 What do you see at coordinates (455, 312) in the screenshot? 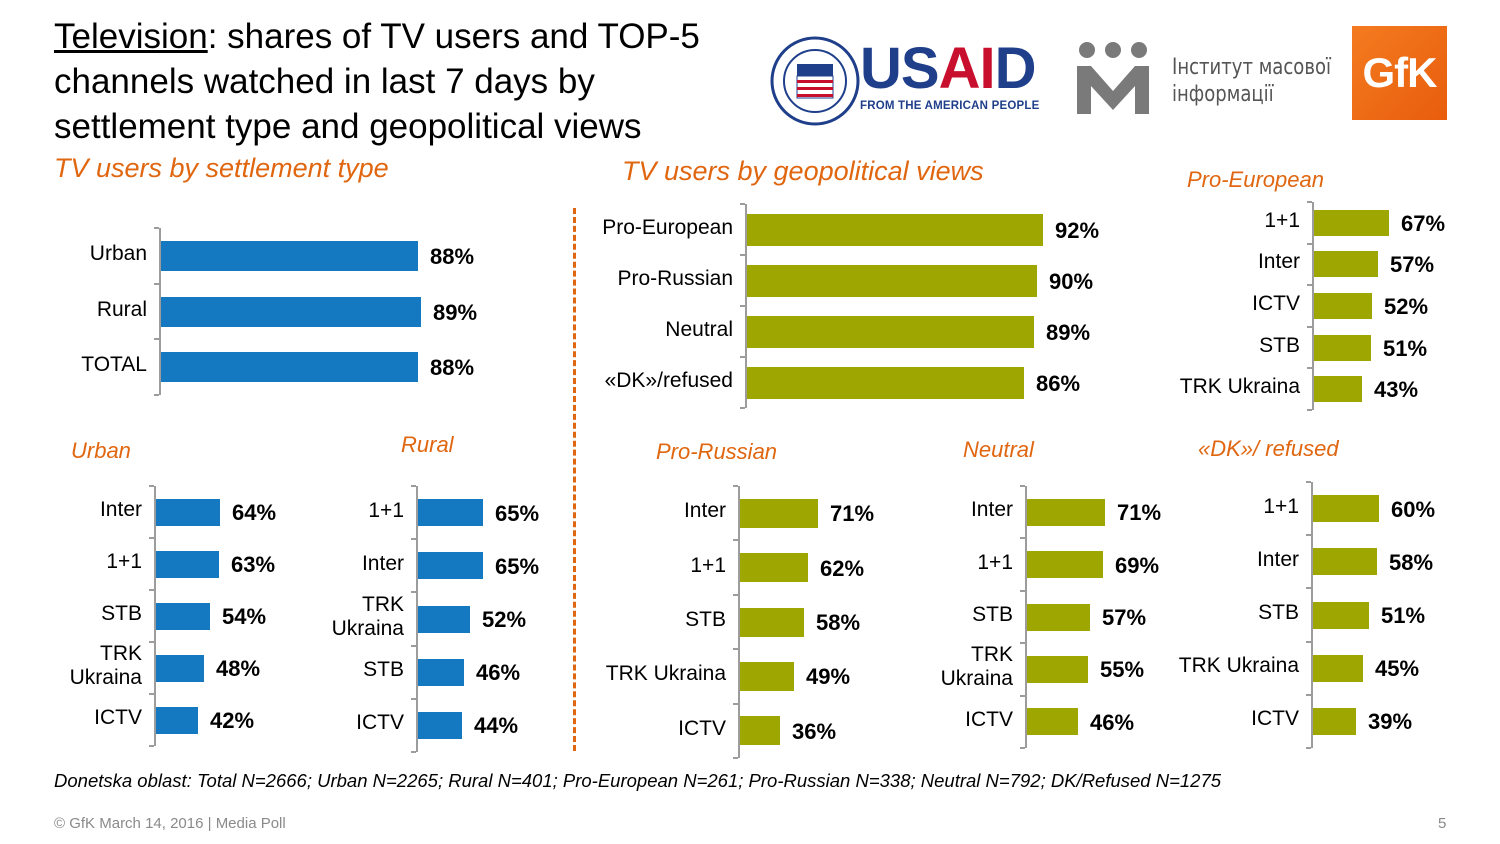
I see `settlement-value-label: 89%` at bounding box center [455, 312].